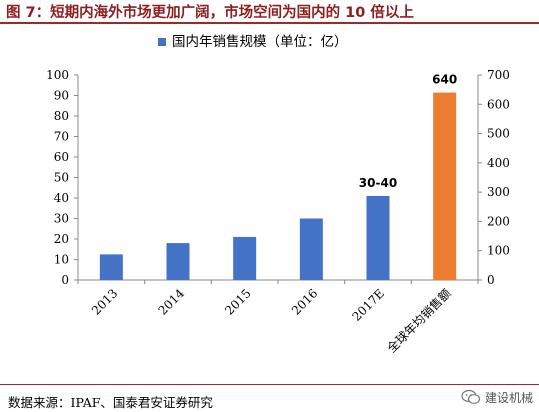  Describe the element at coordinates (245, 258) in the screenshot. I see `bar-2015` at that location.